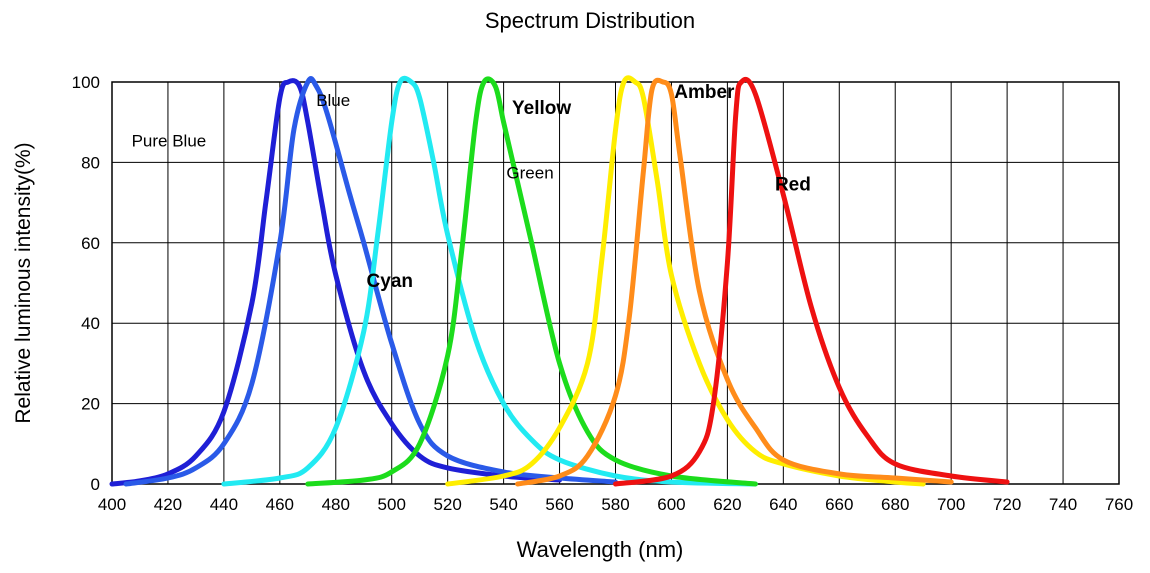  What do you see at coordinates (280, 504) in the screenshot?
I see `x-tick-label: 460` at bounding box center [280, 504].